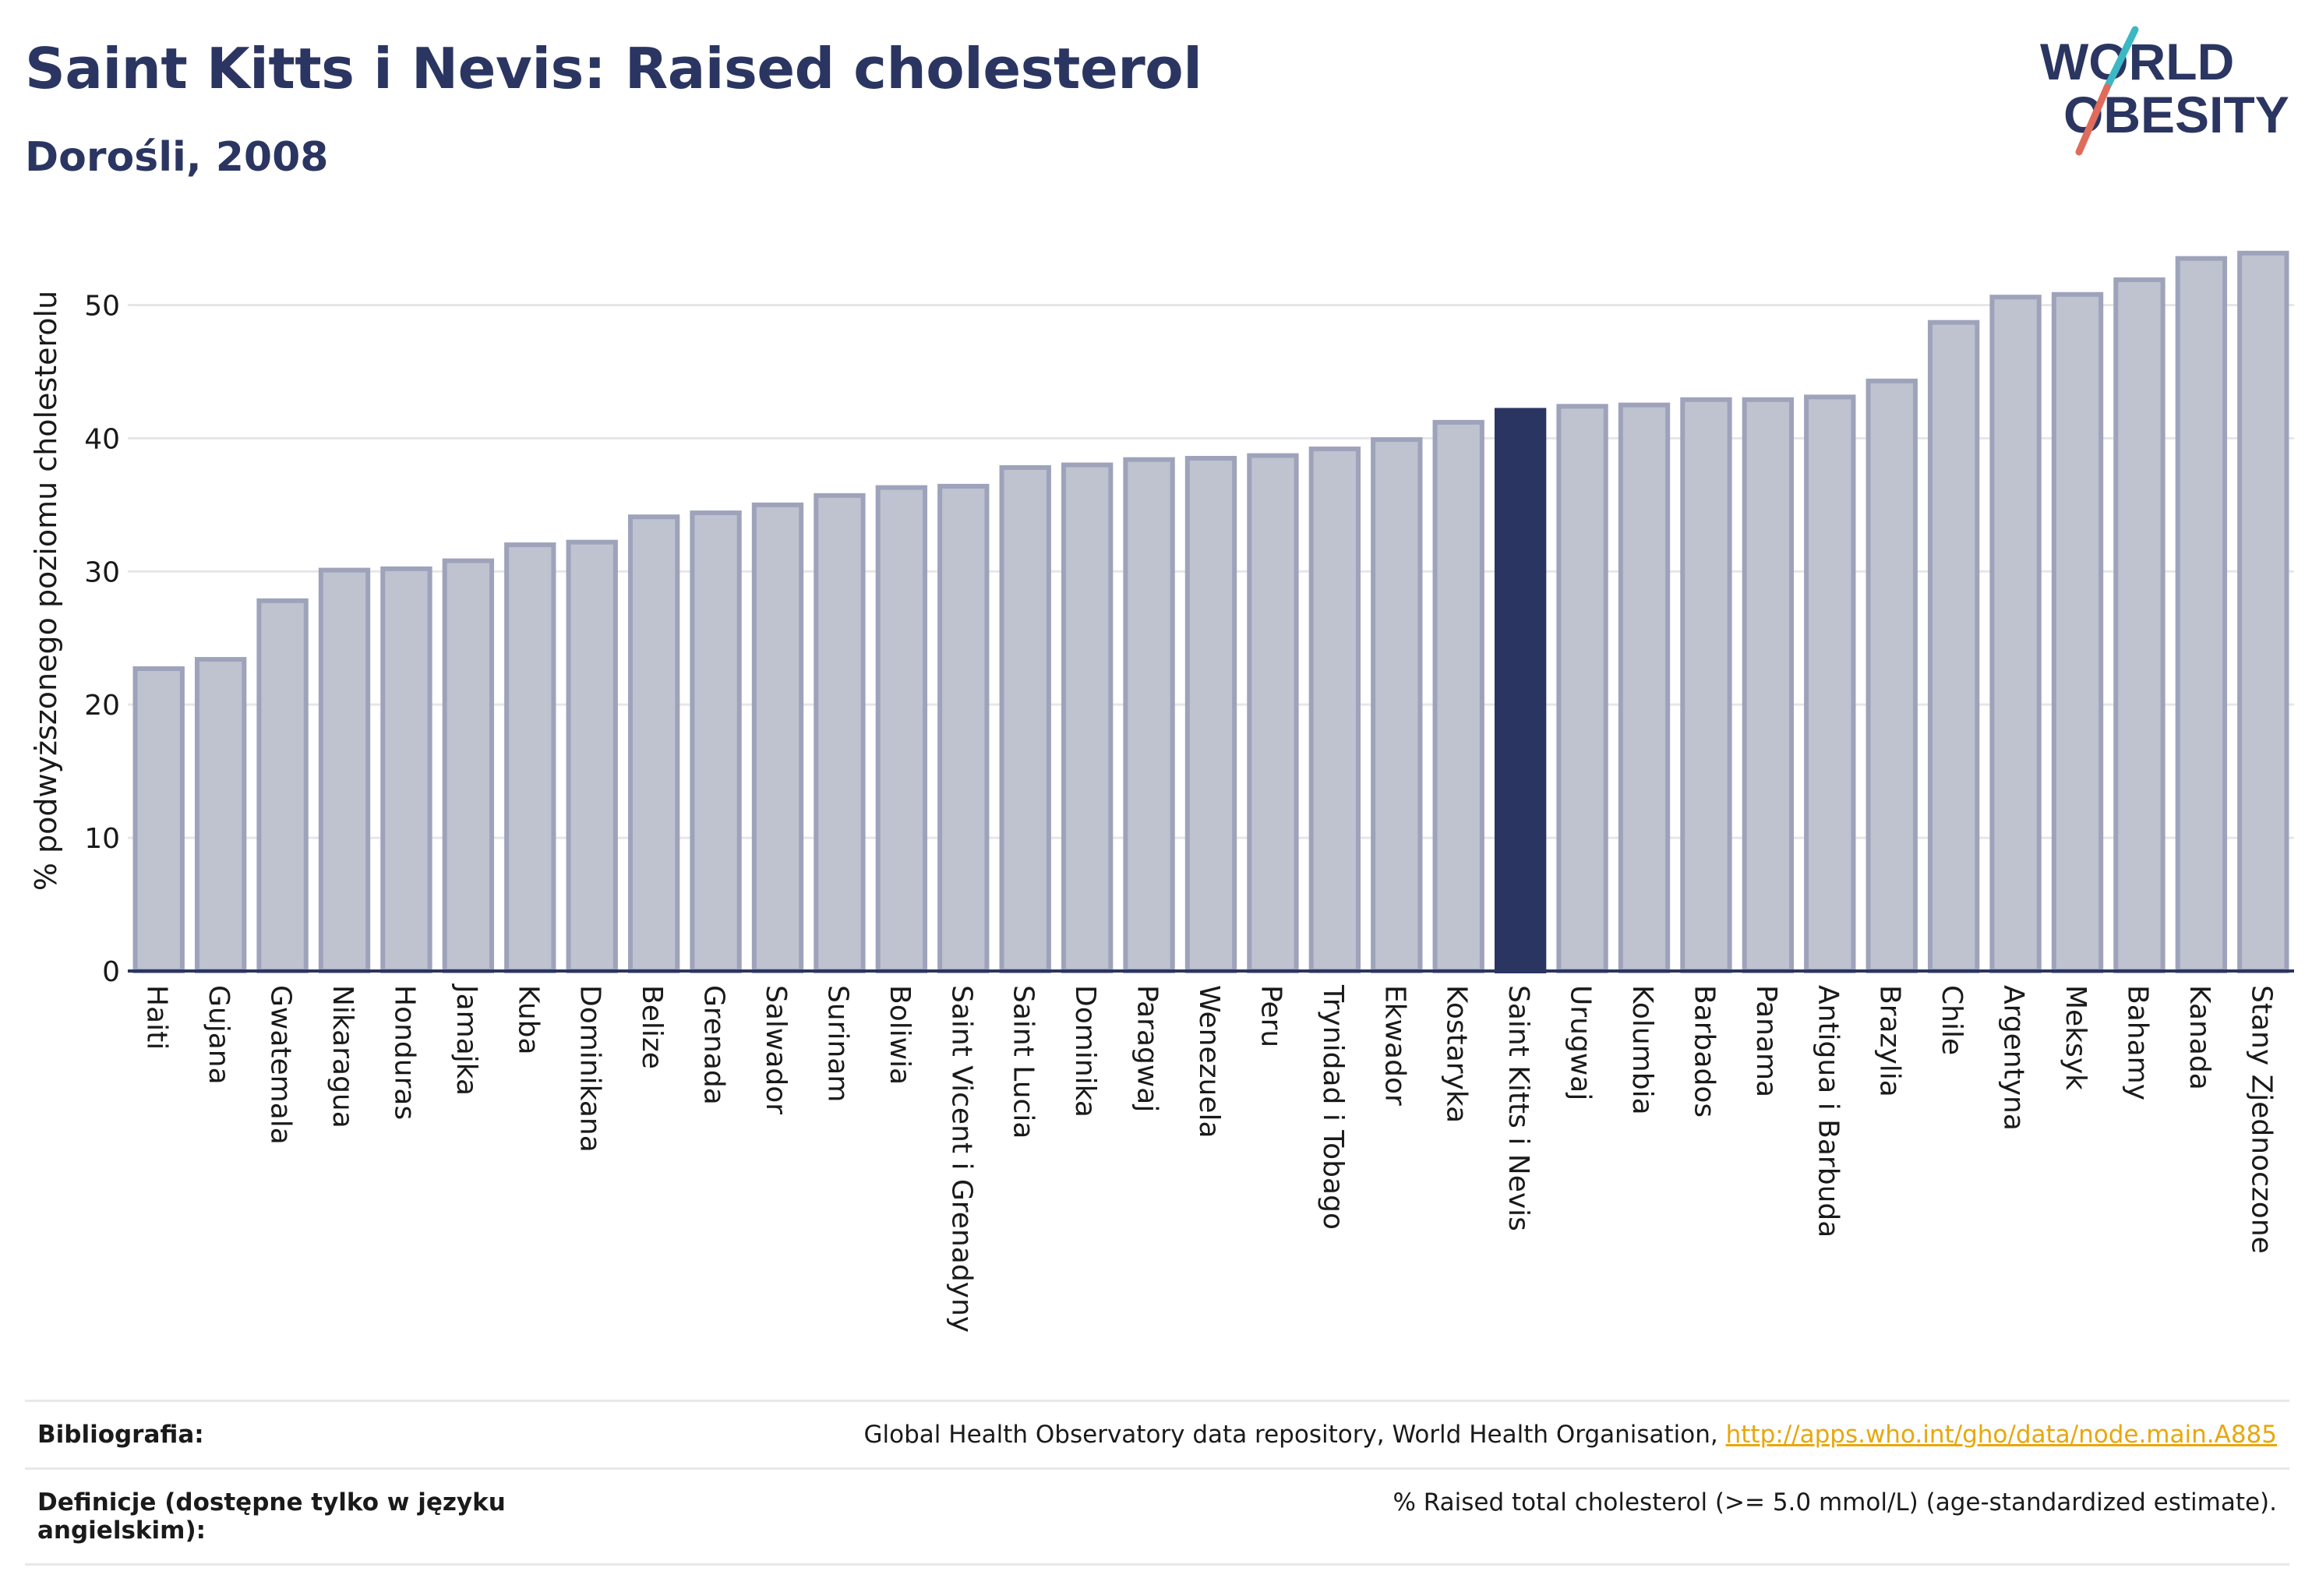 Image resolution: width=2305 pixels, height=1596 pixels. I want to click on bar-bahamy, so click(2139, 625).